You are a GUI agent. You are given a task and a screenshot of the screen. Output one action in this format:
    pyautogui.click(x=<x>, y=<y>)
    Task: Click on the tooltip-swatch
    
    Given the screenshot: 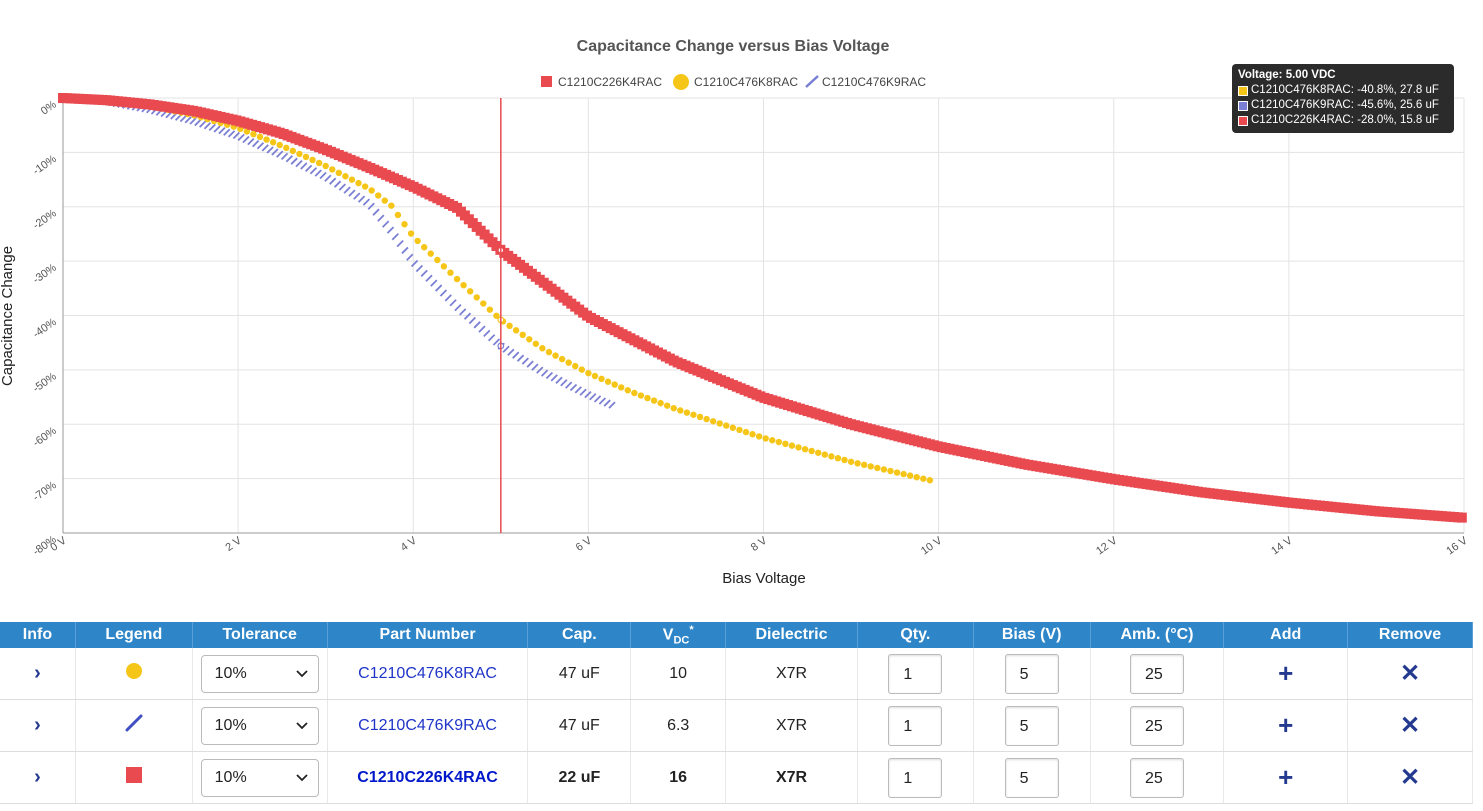 What is the action you would take?
    pyautogui.click(x=1243, y=120)
    